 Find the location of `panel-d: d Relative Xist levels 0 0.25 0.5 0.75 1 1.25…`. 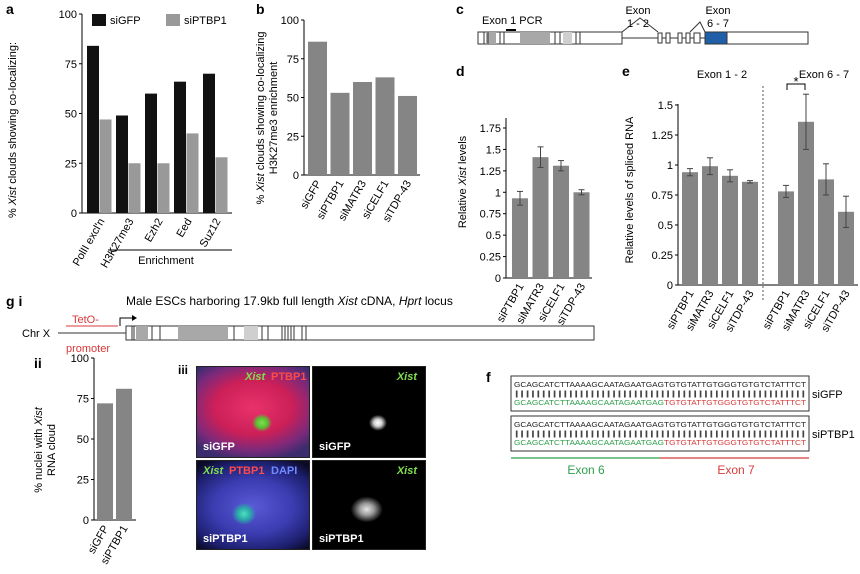

panel-d: d Relative Xist levels 0 0.25 0.5 0.75 1 1.25… is located at coordinates (524, 195).